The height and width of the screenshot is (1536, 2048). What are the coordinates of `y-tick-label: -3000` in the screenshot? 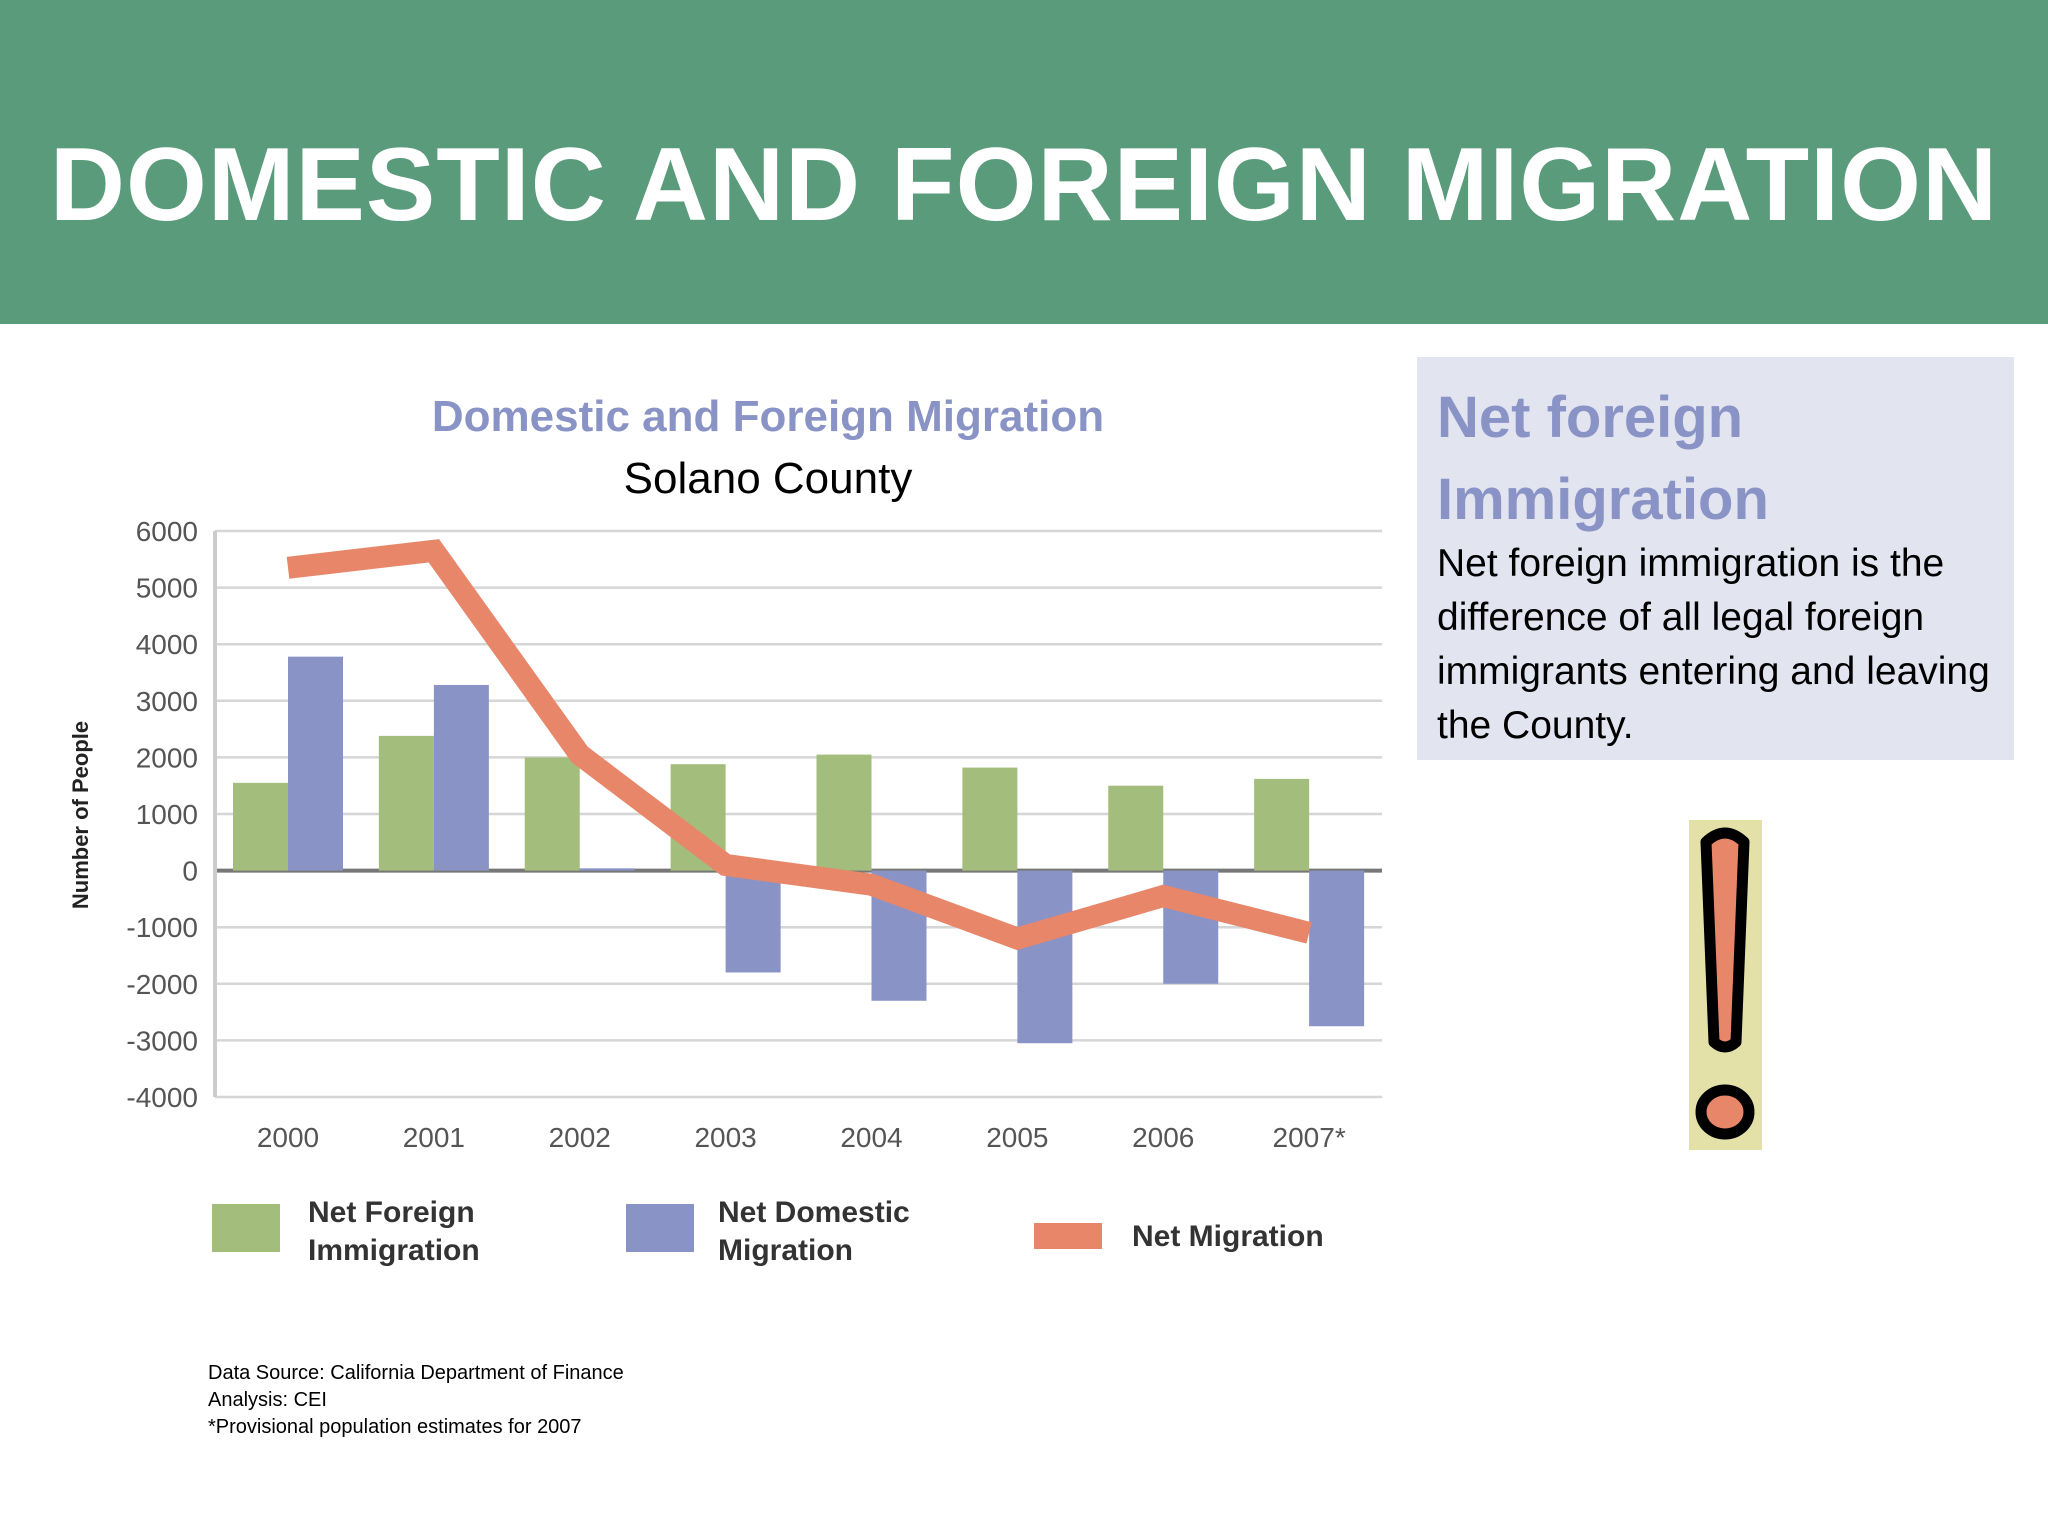 It's located at (162, 1040).